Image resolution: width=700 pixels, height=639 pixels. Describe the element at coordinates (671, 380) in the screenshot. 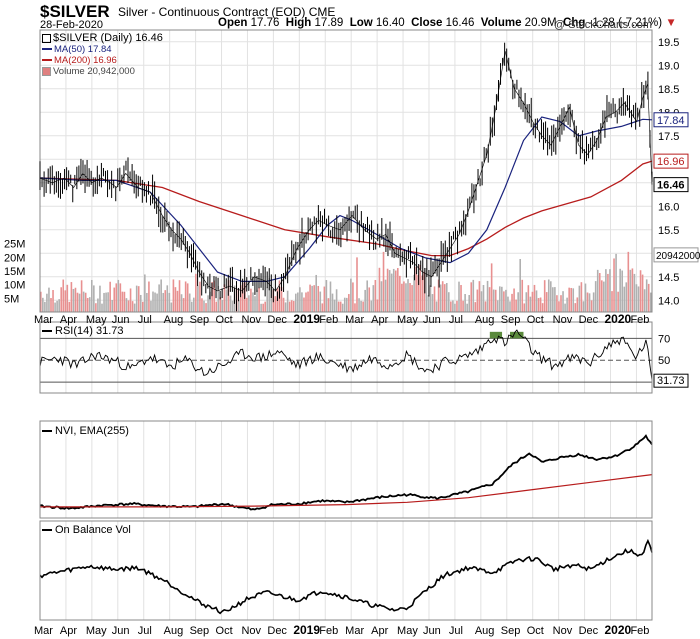

I see `rsi-marker-box` at that location.